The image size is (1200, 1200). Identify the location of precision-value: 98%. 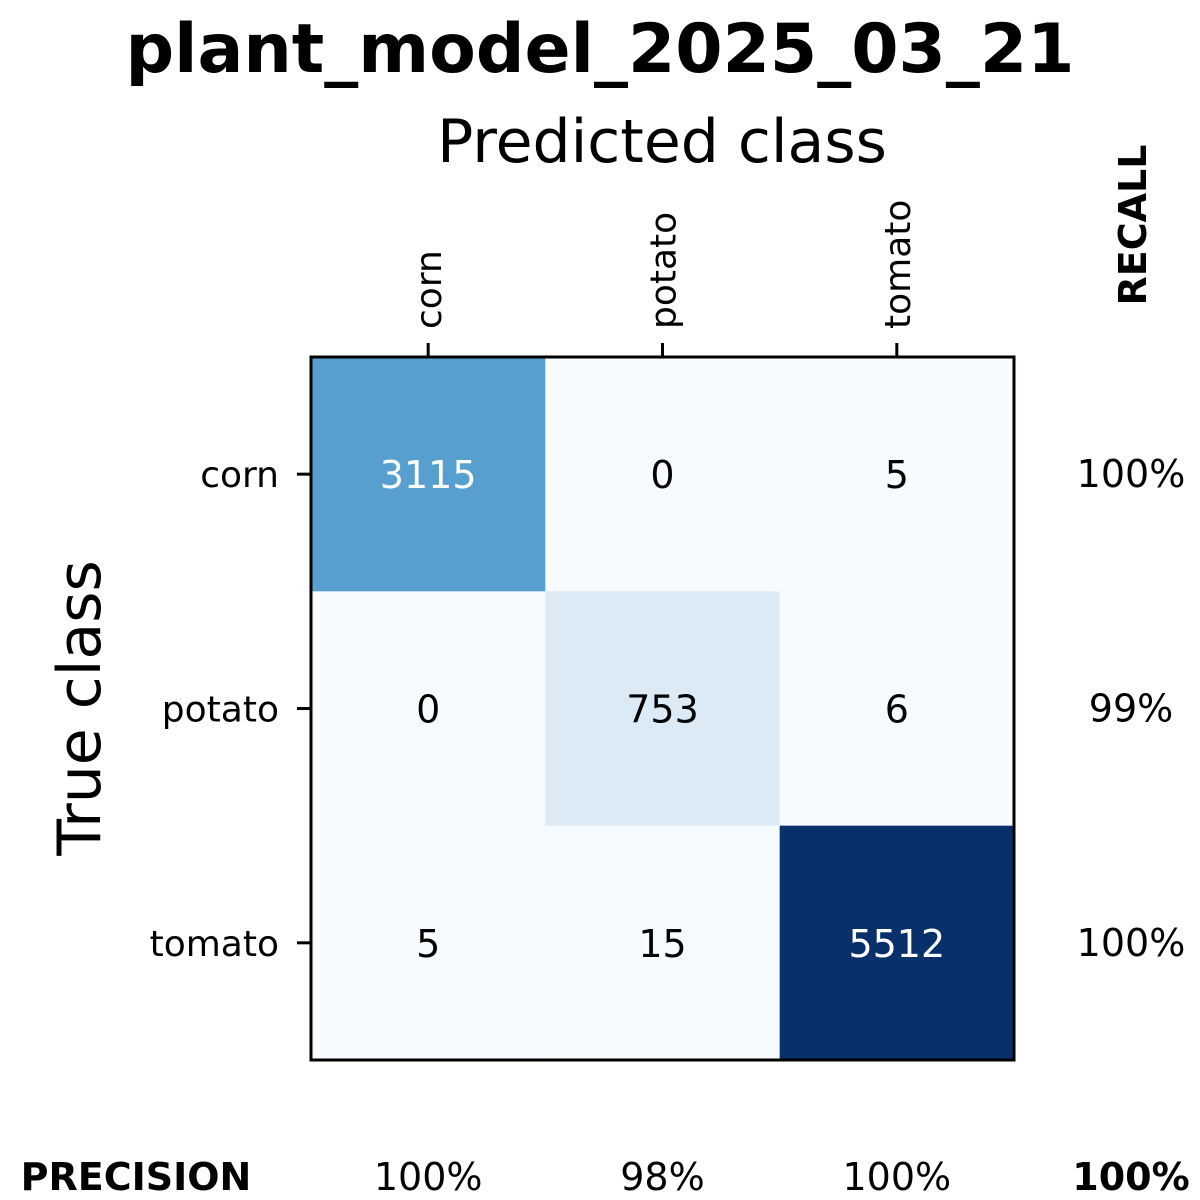
(662, 1177).